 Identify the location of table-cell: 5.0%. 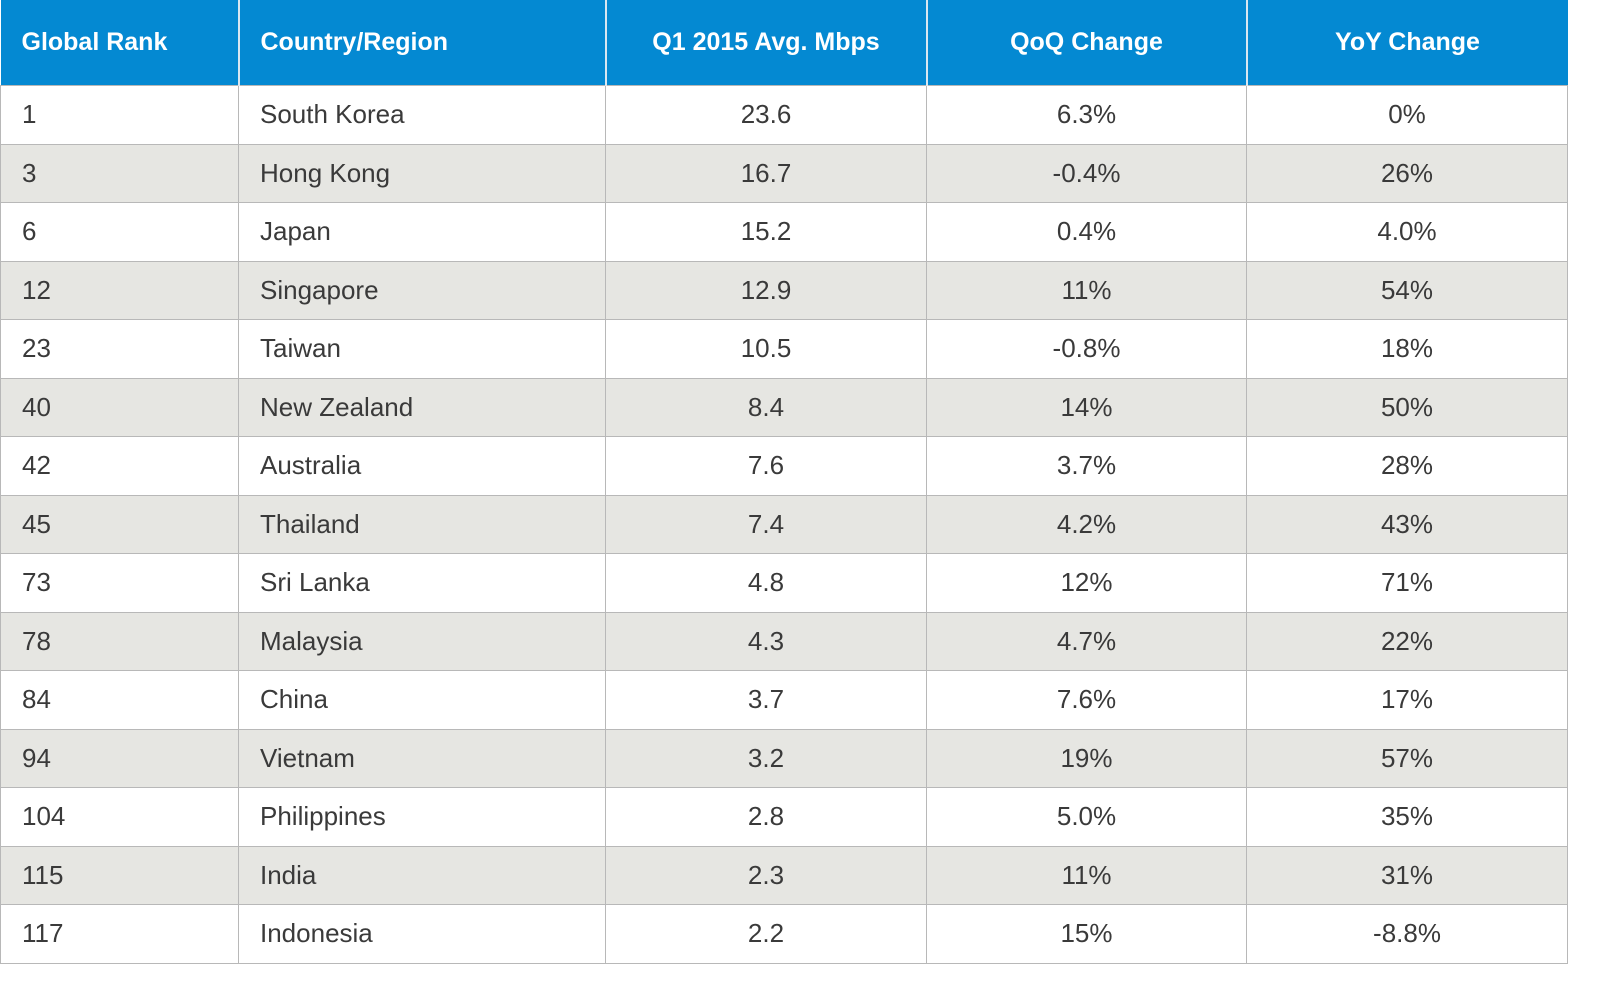
(1086, 817).